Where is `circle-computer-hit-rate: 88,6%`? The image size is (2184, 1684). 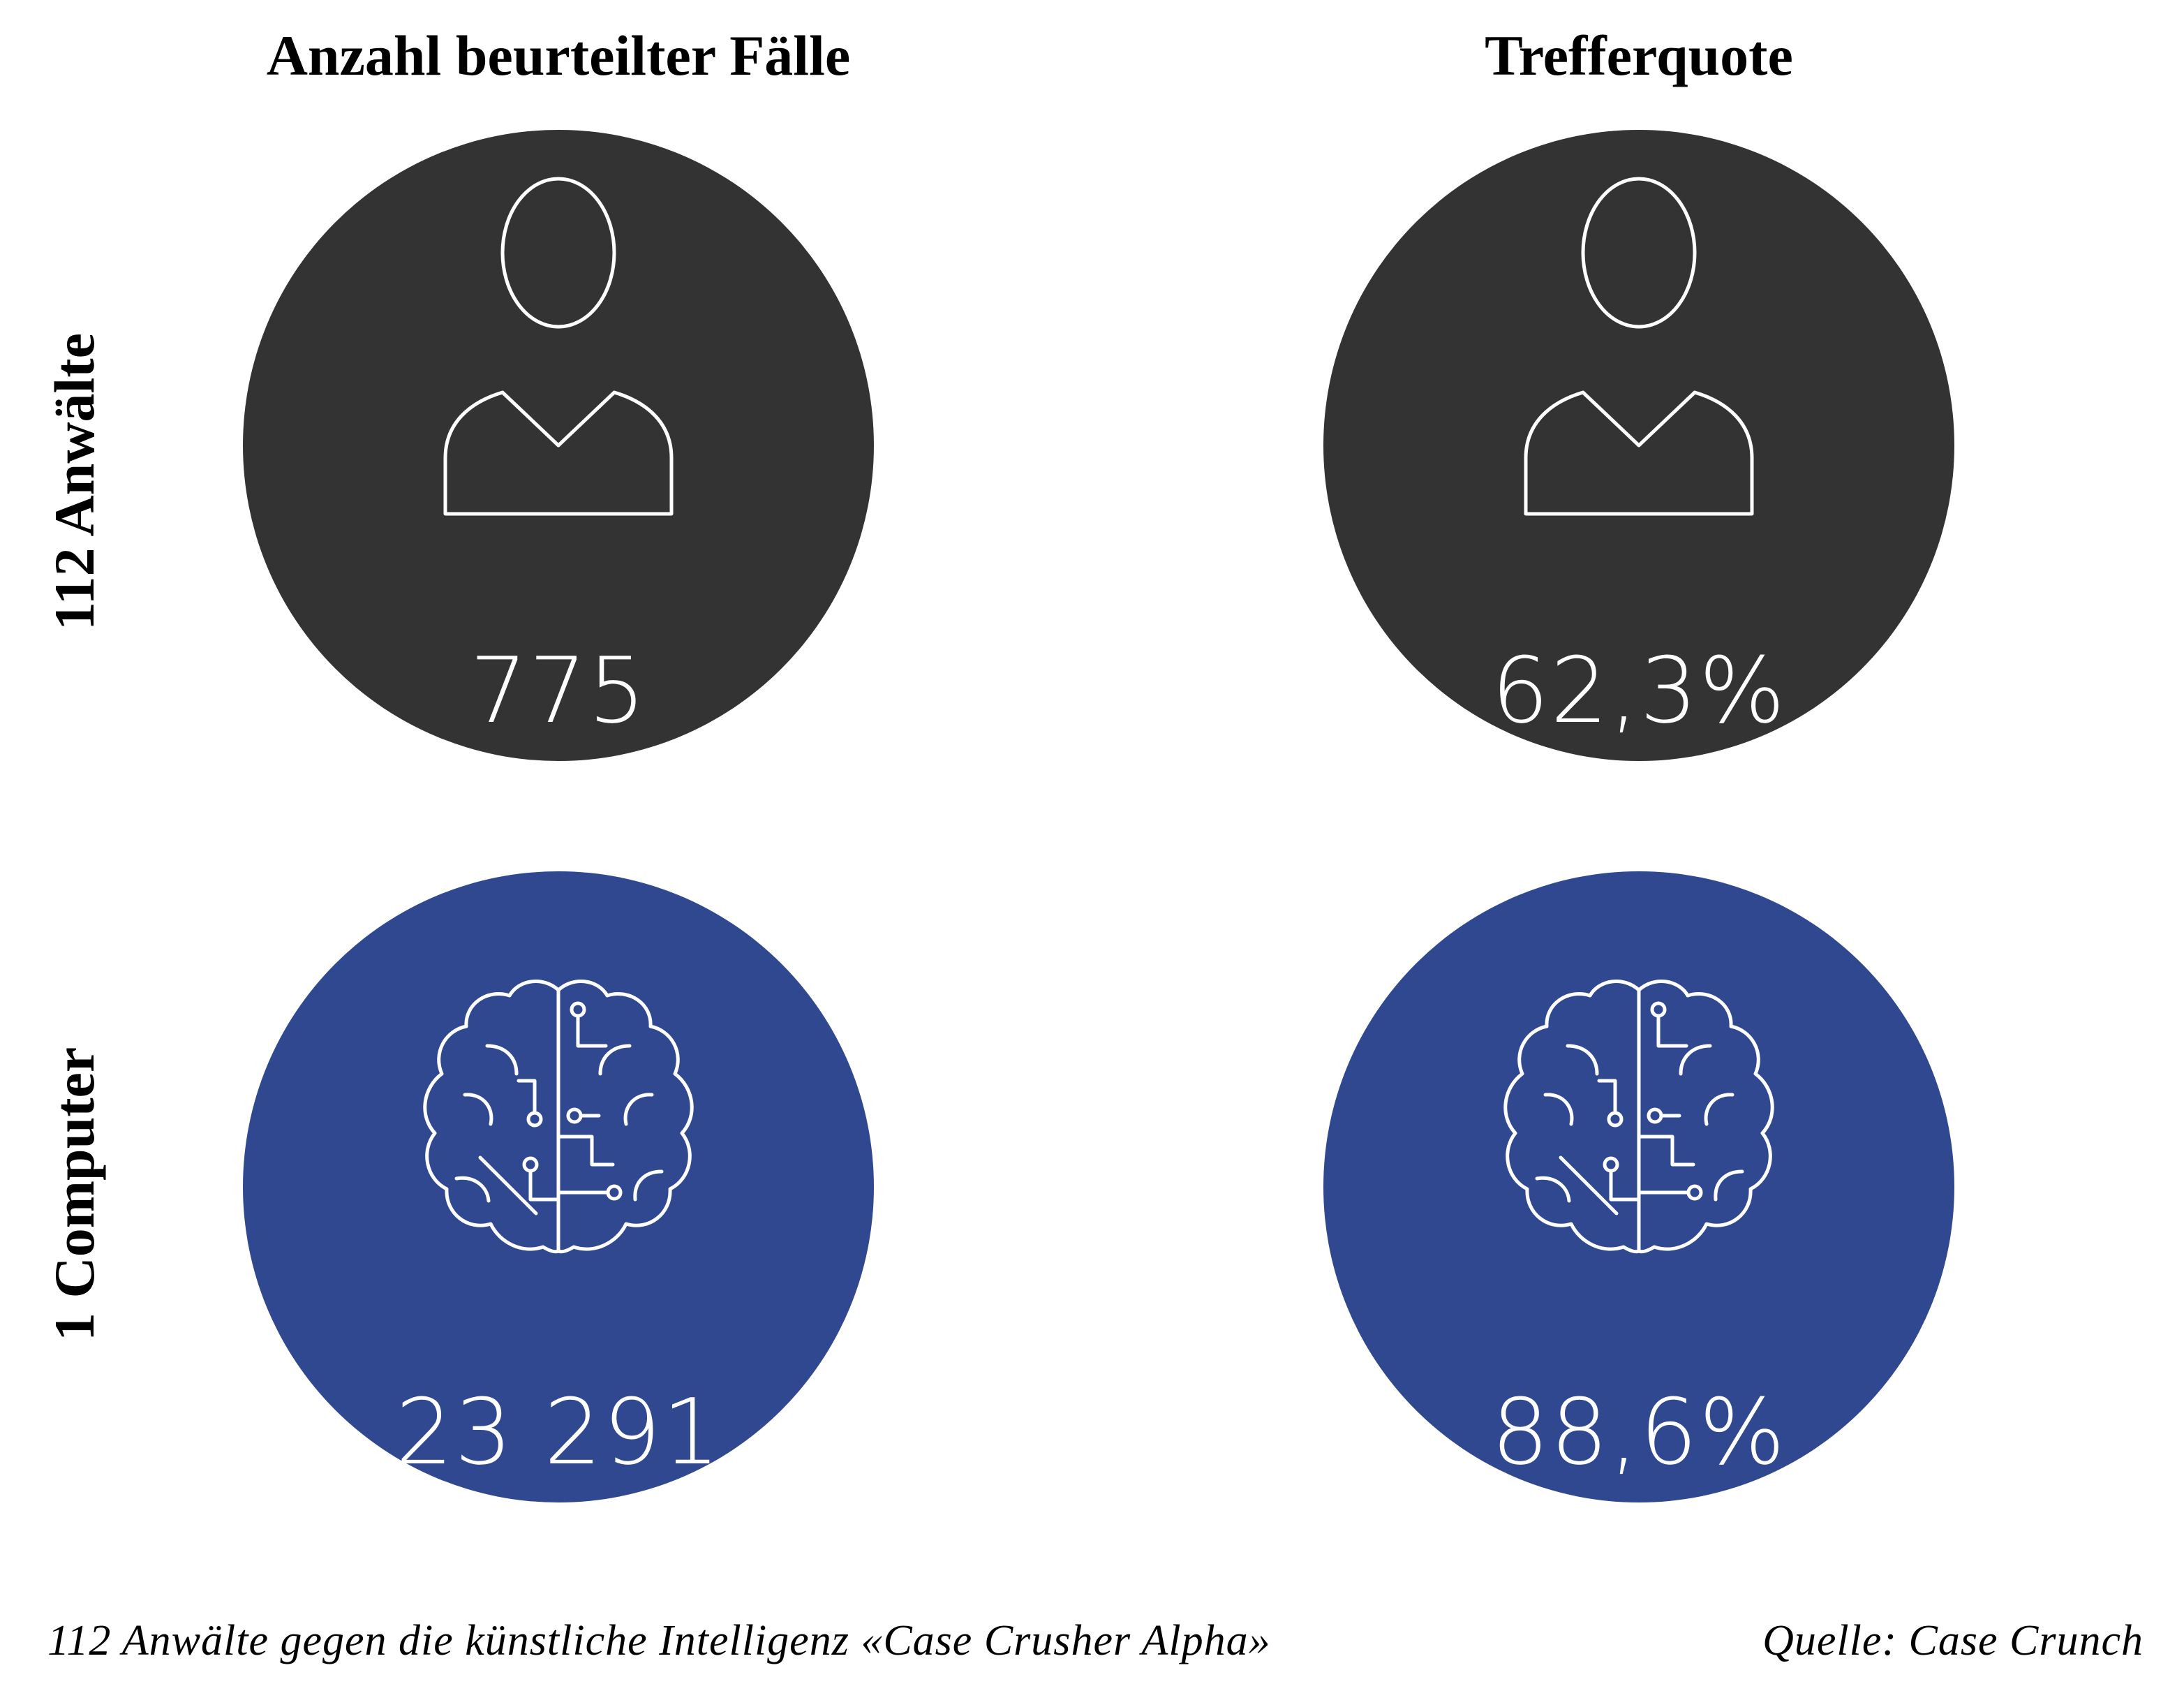 circle-computer-hit-rate: 88,6% is located at coordinates (1638, 1187).